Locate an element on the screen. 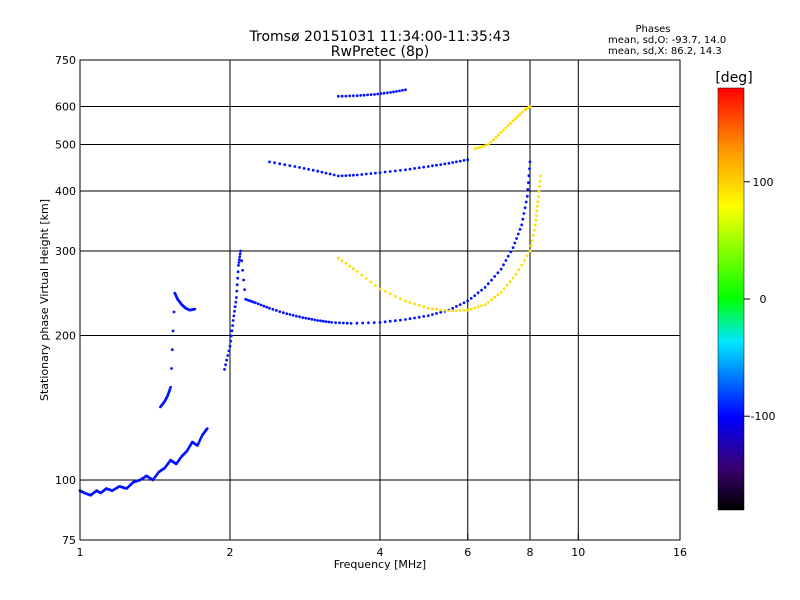 This screenshot has width=800, height=600. colorbar-tick-label: 100 is located at coordinates (763, 182).